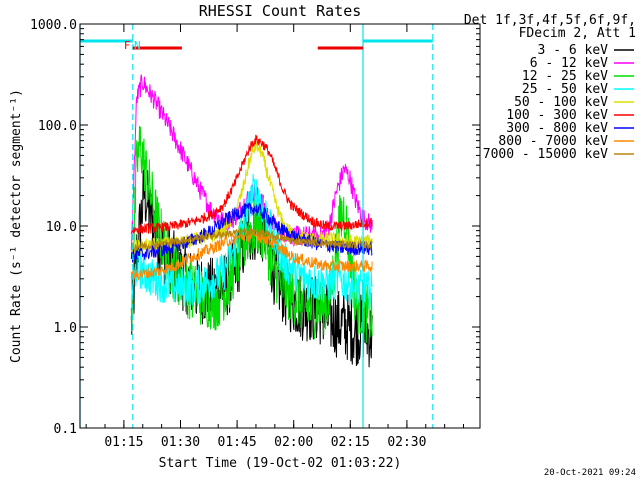 This screenshot has width=640, height=480. Describe the element at coordinates (590, 473) in the screenshot. I see `generated-timestamp: 20-Oct-2021 09:24` at that location.